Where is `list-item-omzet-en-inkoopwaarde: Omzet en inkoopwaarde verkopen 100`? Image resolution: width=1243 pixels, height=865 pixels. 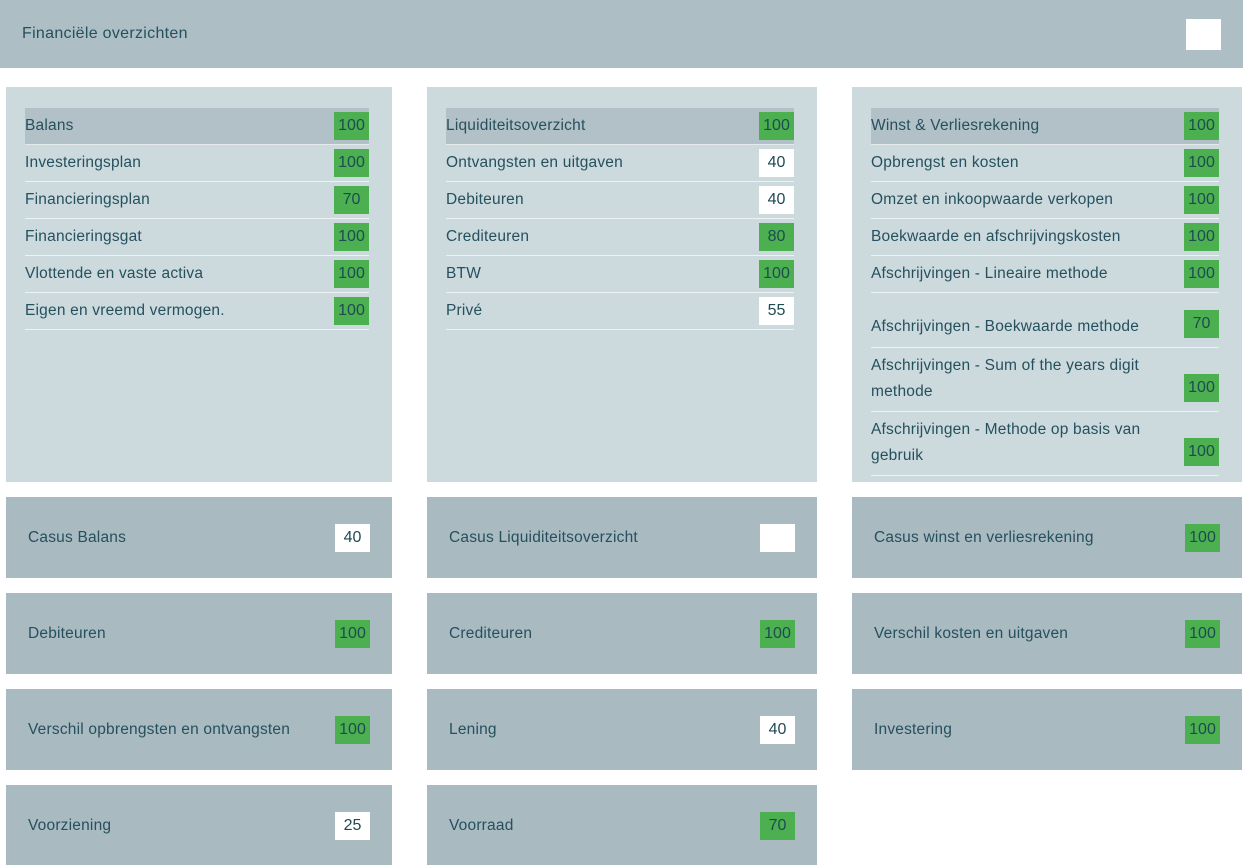 list-item-omzet-en-inkoopwaarde: Omzet en inkoopwaarde verkopen 100 is located at coordinates (1045, 200).